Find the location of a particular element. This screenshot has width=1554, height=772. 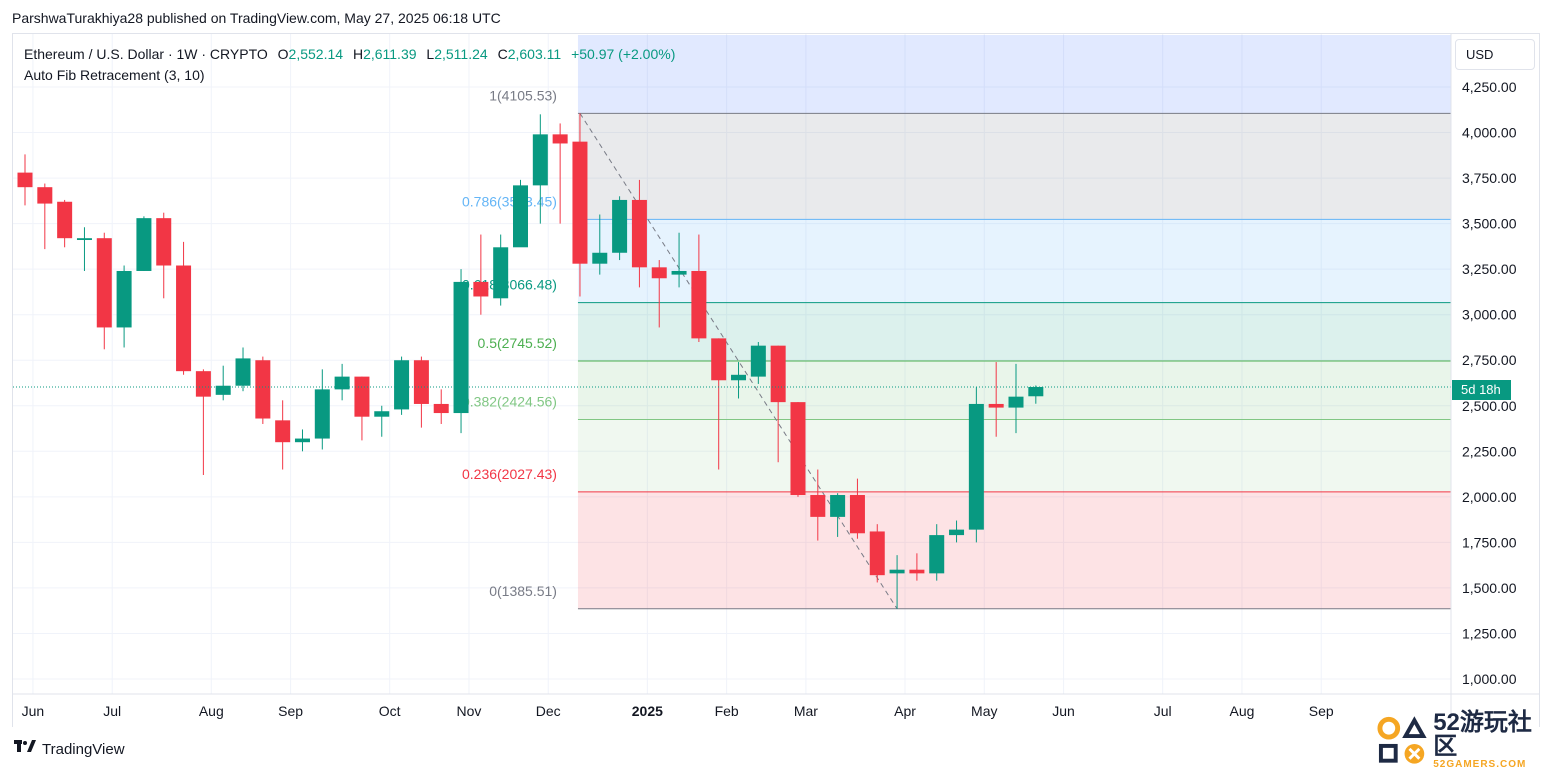

y-tick-label: 2,250.00 is located at coordinates (1489, 451).